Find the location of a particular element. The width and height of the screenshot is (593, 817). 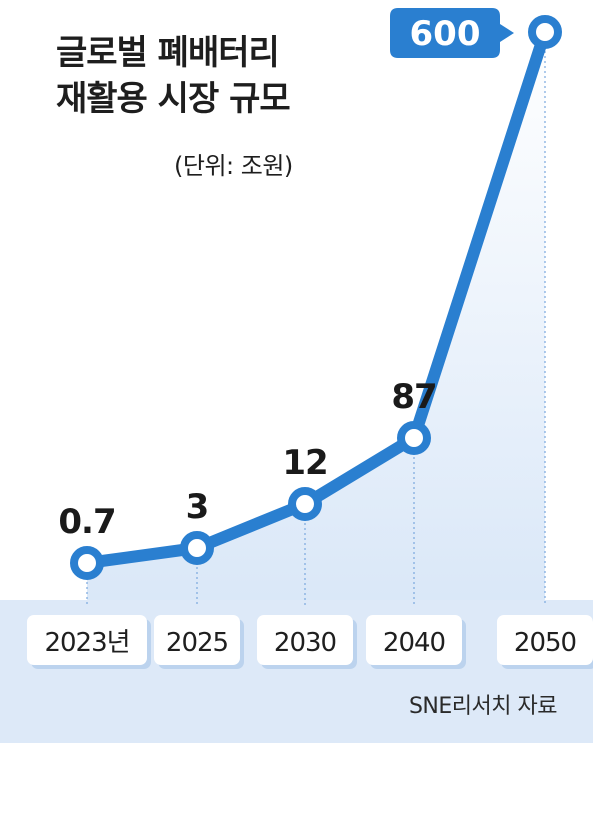

value-label-bubble is located at coordinates (452, 33).